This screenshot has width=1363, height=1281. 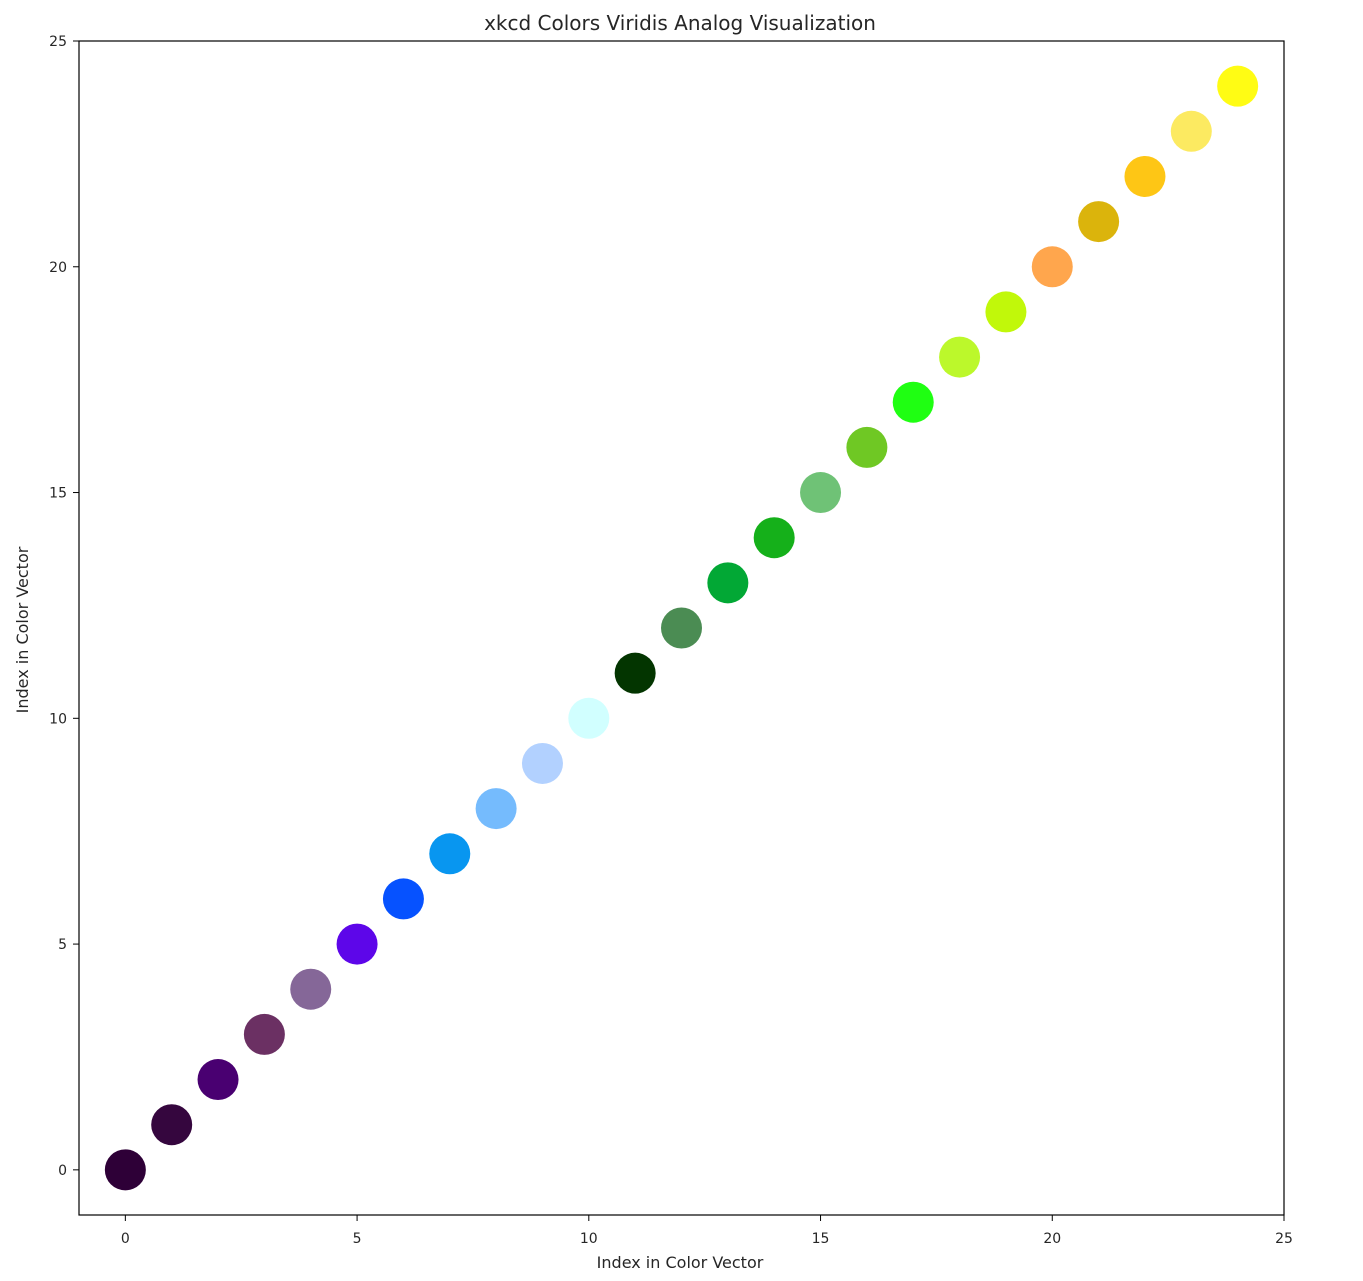 I want to click on y-tick-label: 5, so click(x=62, y=945).